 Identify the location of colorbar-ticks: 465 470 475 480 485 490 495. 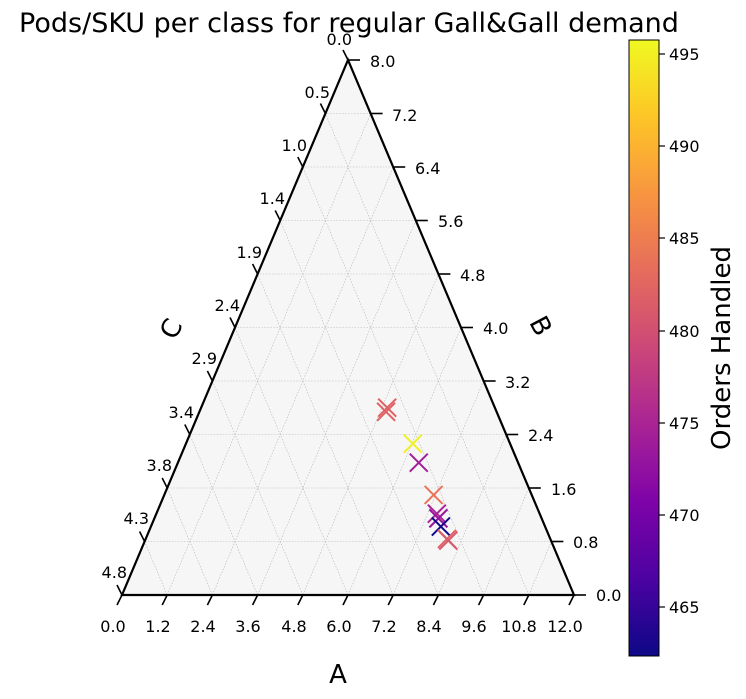
(679, 331).